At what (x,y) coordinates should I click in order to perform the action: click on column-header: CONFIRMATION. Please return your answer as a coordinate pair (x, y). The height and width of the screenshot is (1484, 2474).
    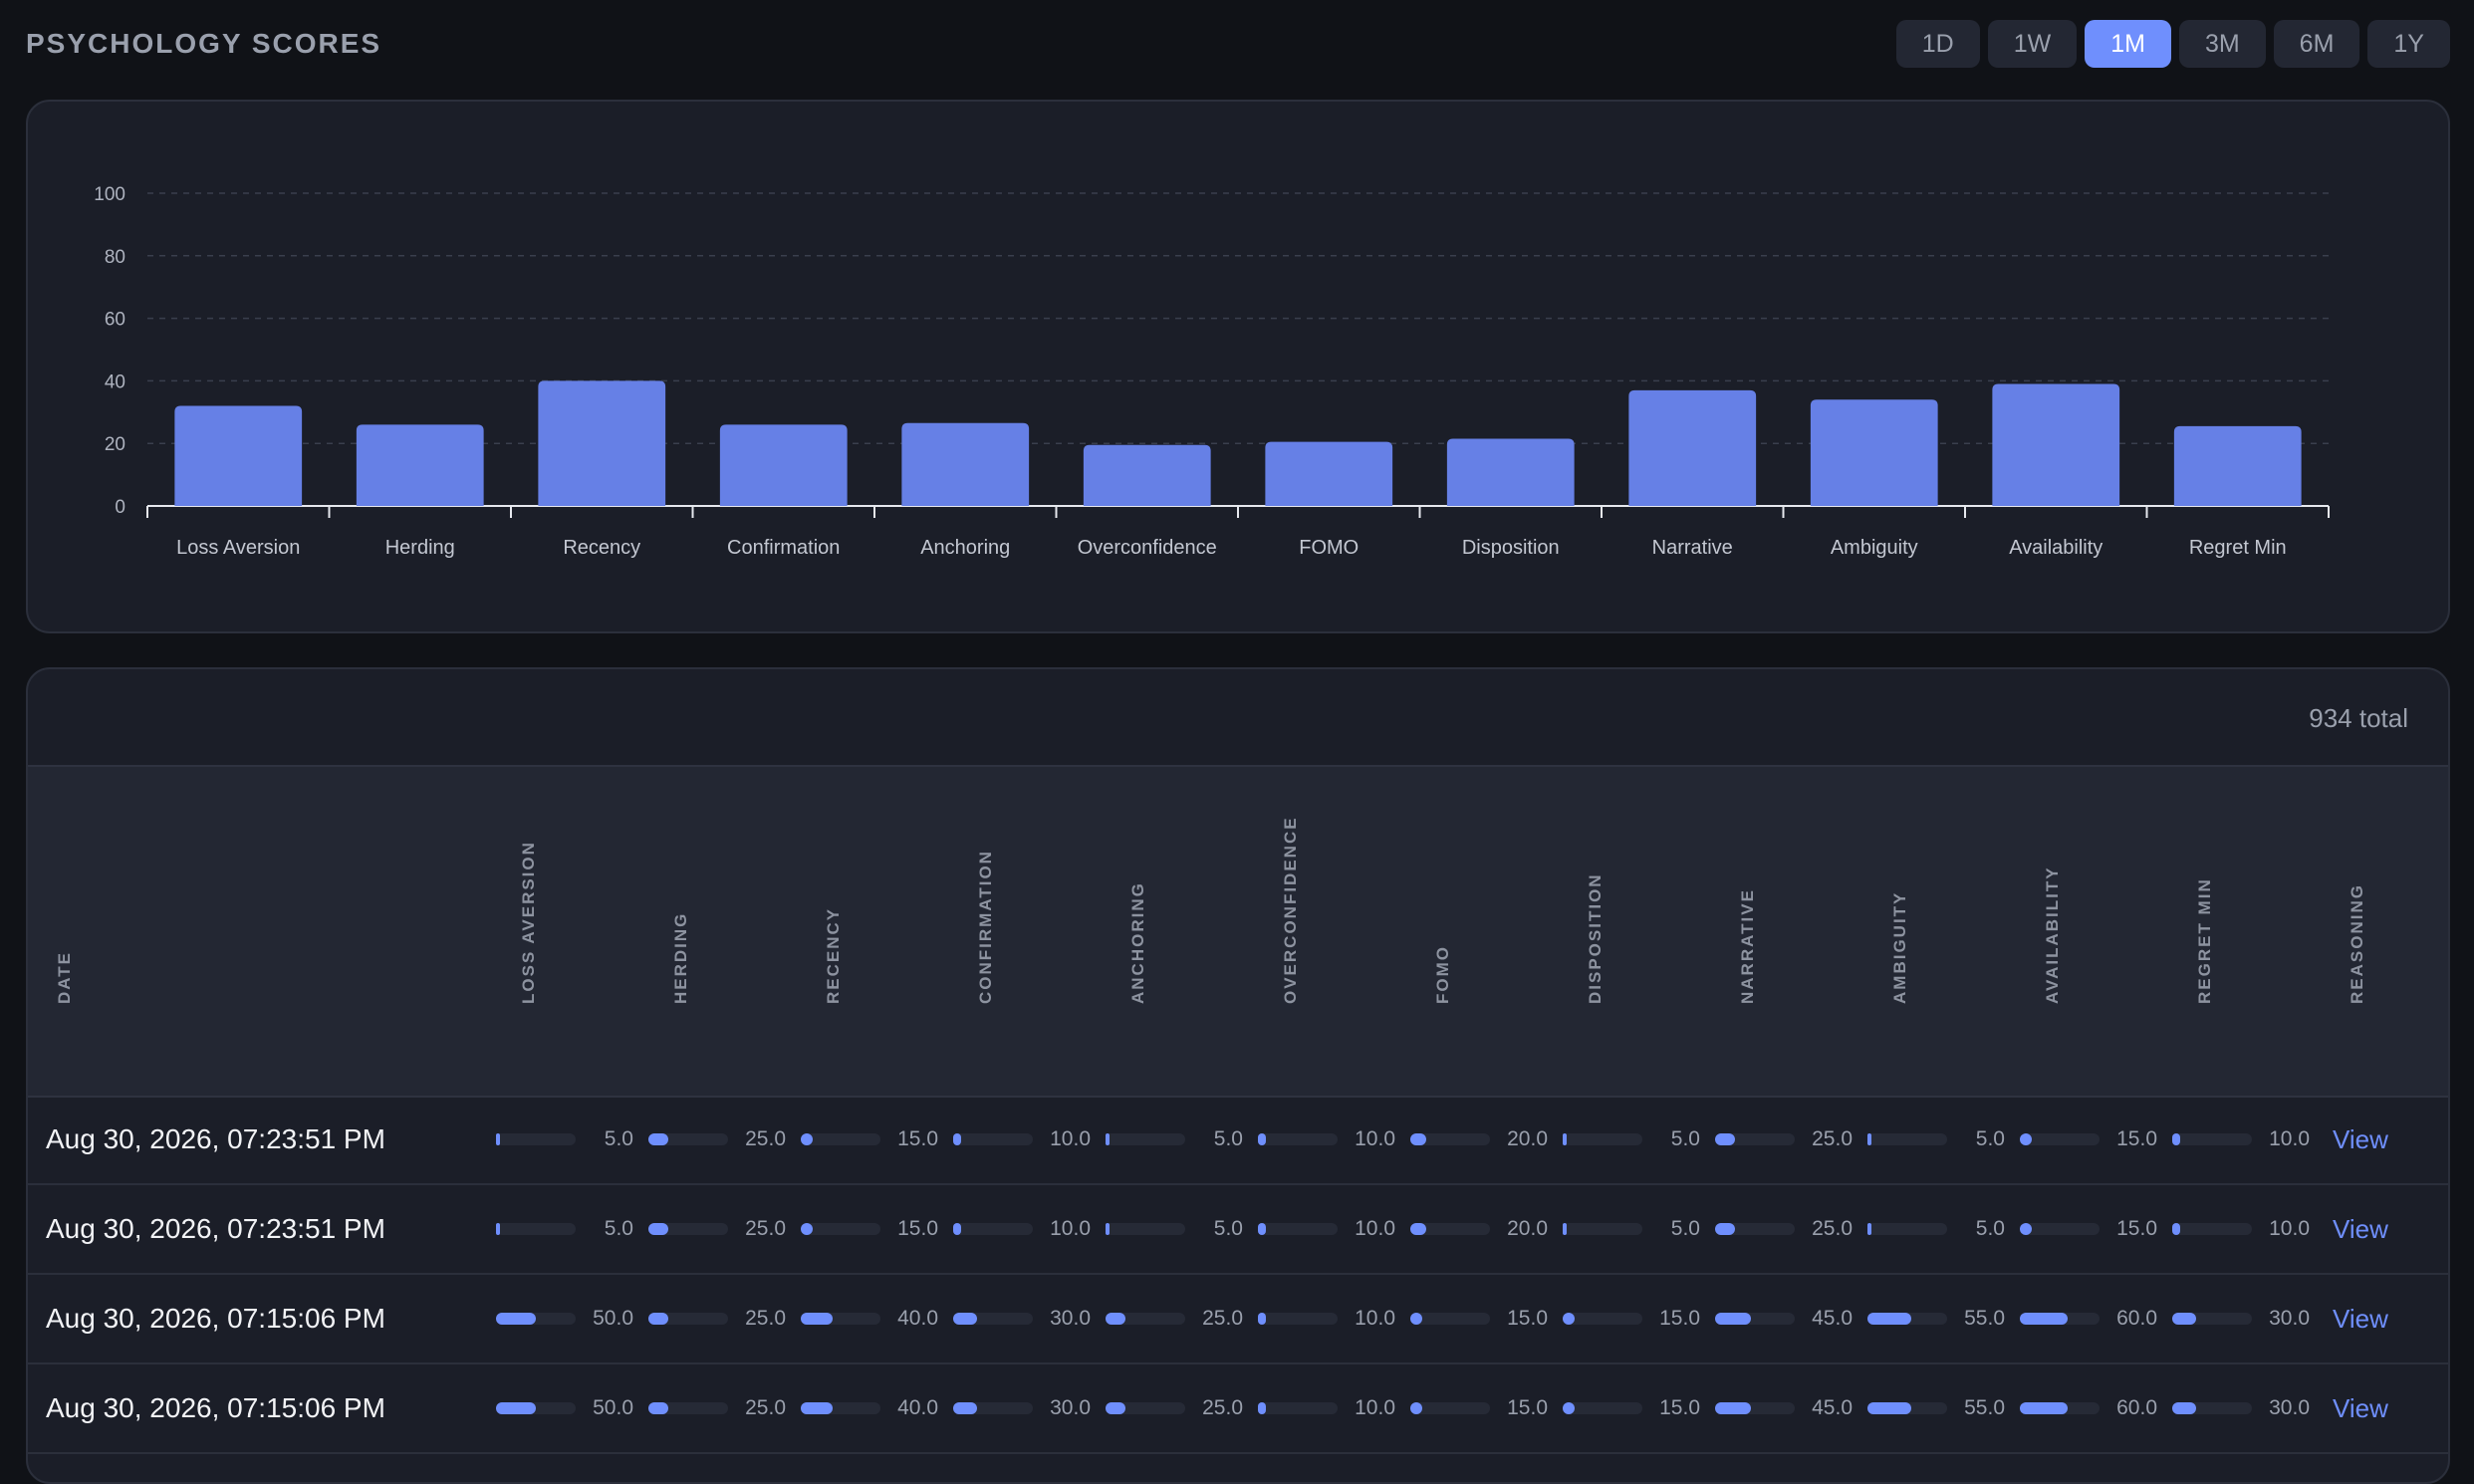
    Looking at the image, I should click on (986, 937).